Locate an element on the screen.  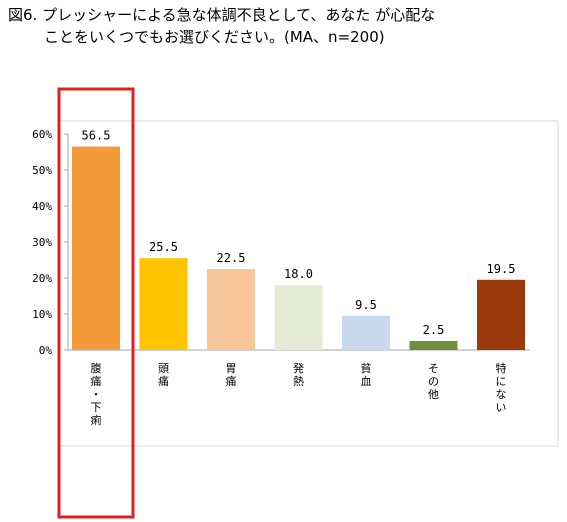
value-label-3: 22.5 is located at coordinates (231, 258).